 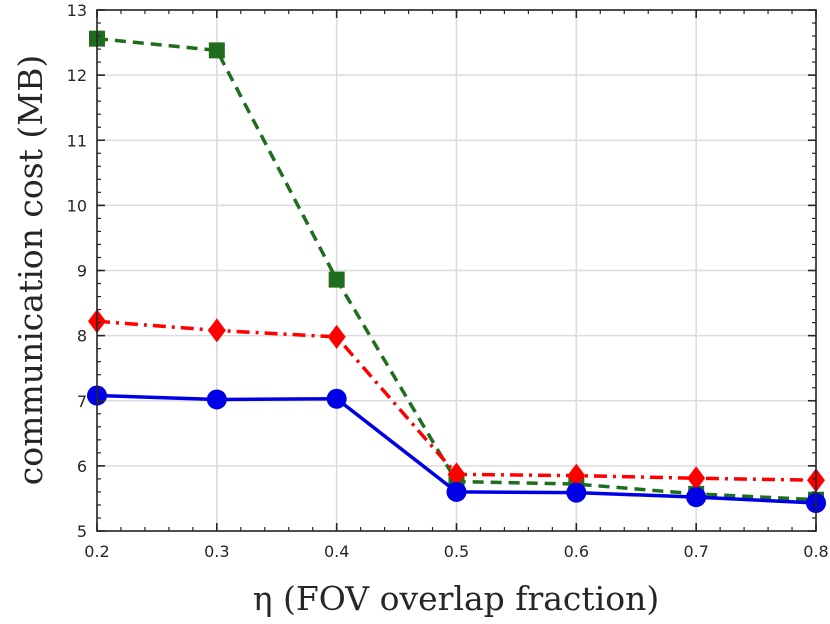 What do you see at coordinates (456, 551) in the screenshot?
I see `x-tick-label: 0.5` at bounding box center [456, 551].